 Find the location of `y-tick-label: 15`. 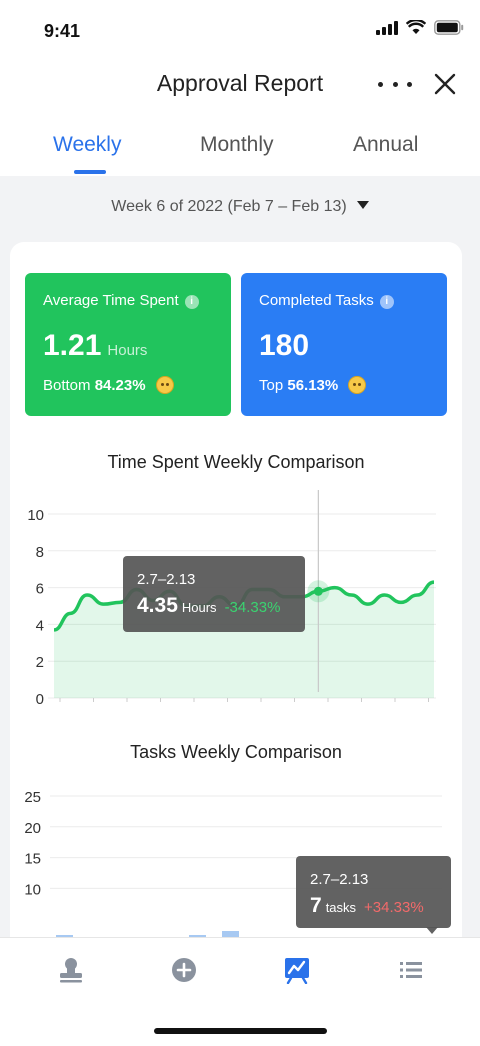

y-tick-label: 15 is located at coordinates (32, 859).